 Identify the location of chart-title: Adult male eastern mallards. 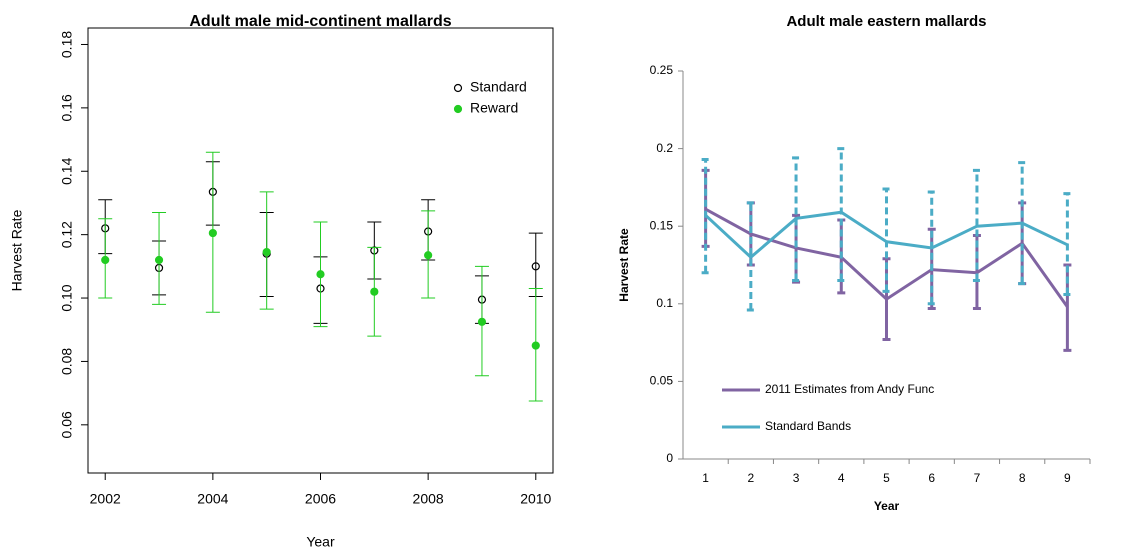
(886, 21).